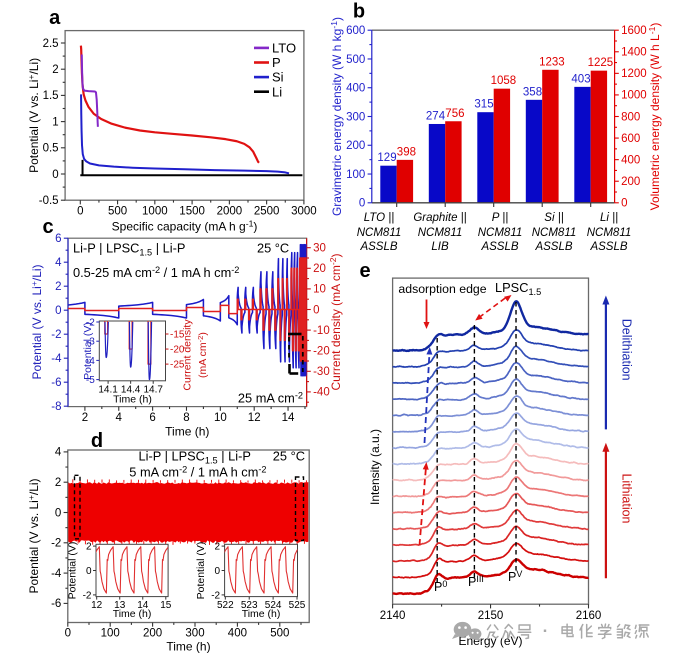  I want to click on svg-text: 1.5, so click(51, 96).